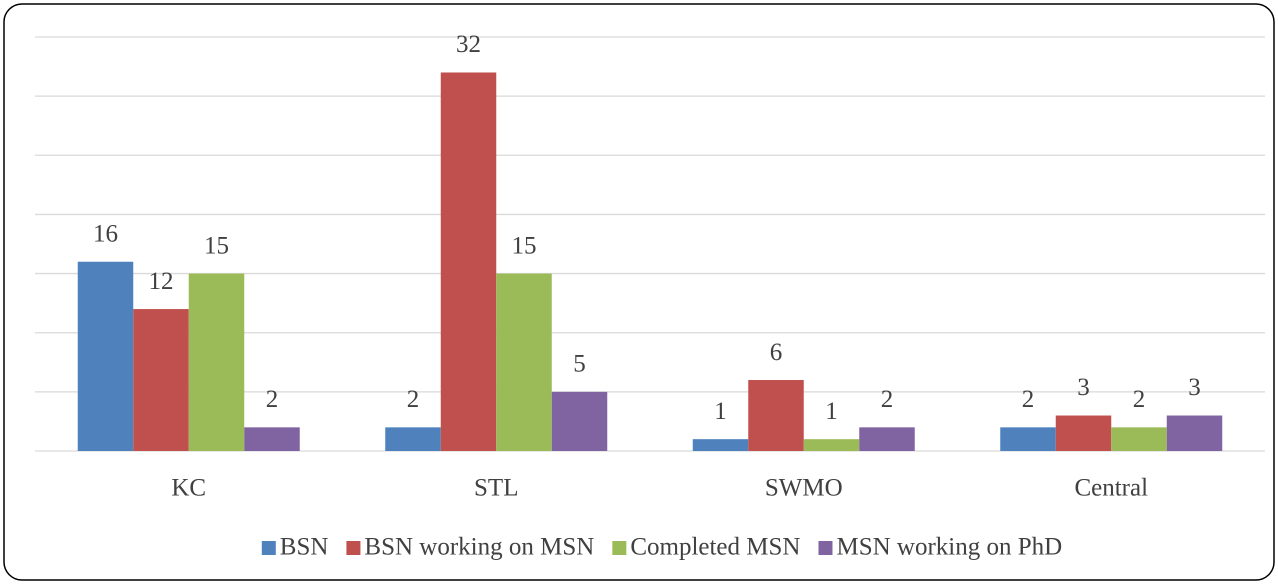  Describe the element at coordinates (804, 488) in the screenshot. I see `x-tick-label: SWMO` at that location.